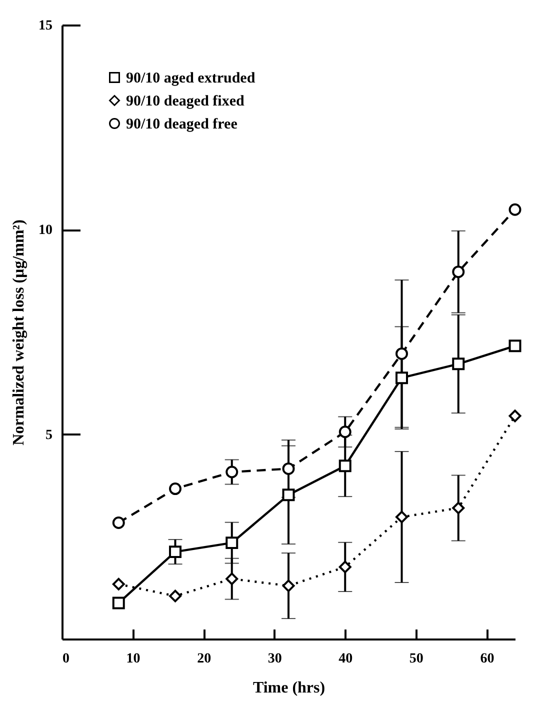 The height and width of the screenshot is (702, 535). What do you see at coordinates (191, 78) in the screenshot?
I see `legend-label: 90/10 aged extruded` at bounding box center [191, 78].